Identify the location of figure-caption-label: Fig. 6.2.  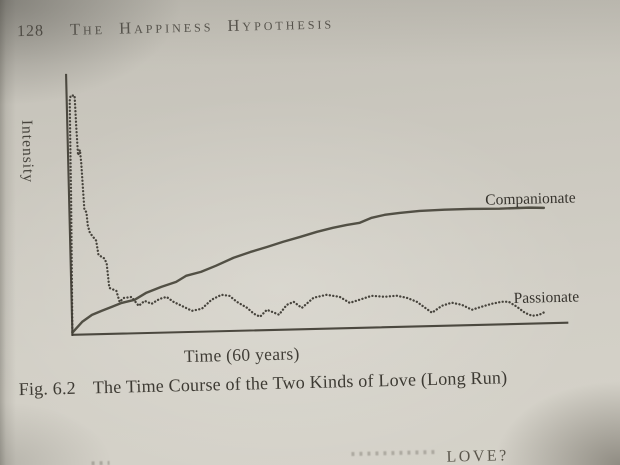
(47, 388).